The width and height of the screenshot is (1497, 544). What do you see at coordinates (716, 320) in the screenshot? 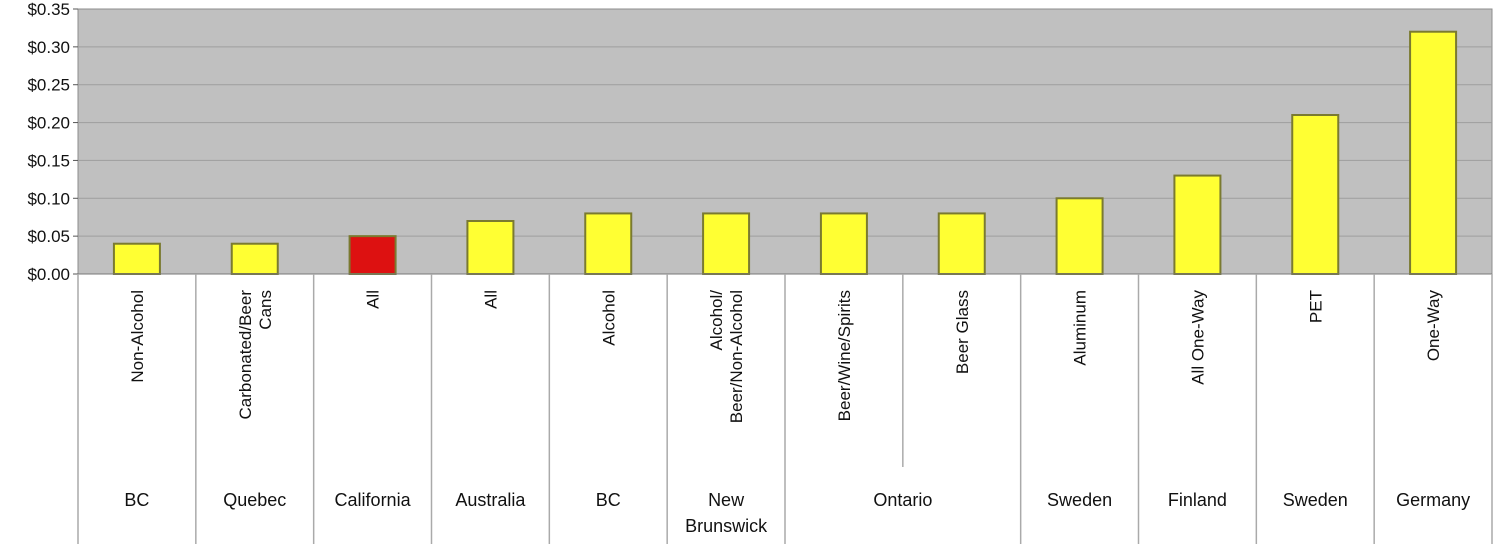
I see `category-label-line: Alcohol/` at bounding box center [716, 320].